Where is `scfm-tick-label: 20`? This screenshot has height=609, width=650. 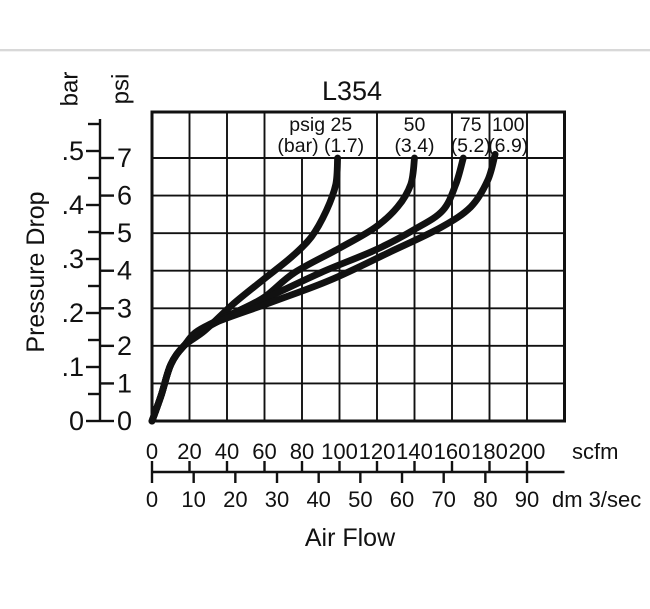 scfm-tick-label: 20 is located at coordinates (189, 451).